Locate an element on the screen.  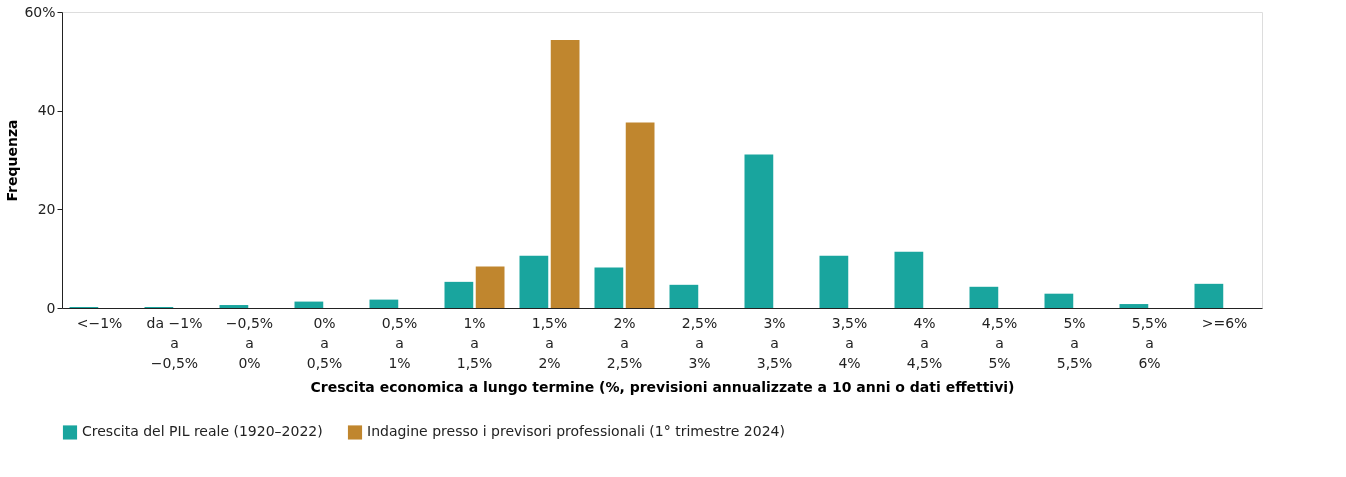
y-tick-label: 40 is located at coordinates (46, 110).